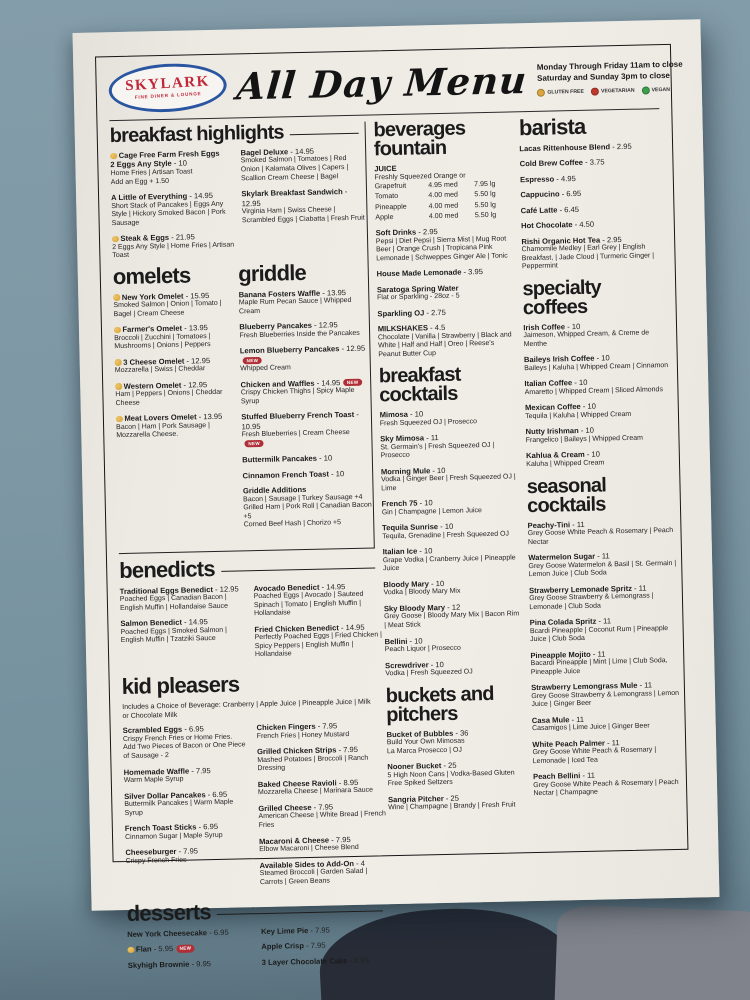 This screenshot has width=750, height=1000. What do you see at coordinates (550, 720) in the screenshot?
I see `item-name: Casa Mule` at bounding box center [550, 720].